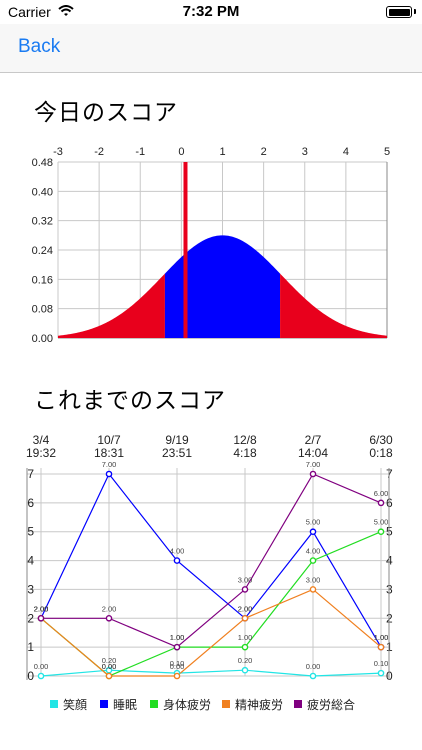 The height and width of the screenshot is (750, 422). What do you see at coordinates (264, 152) in the screenshot?
I see `x-tick-label: 2` at bounding box center [264, 152].